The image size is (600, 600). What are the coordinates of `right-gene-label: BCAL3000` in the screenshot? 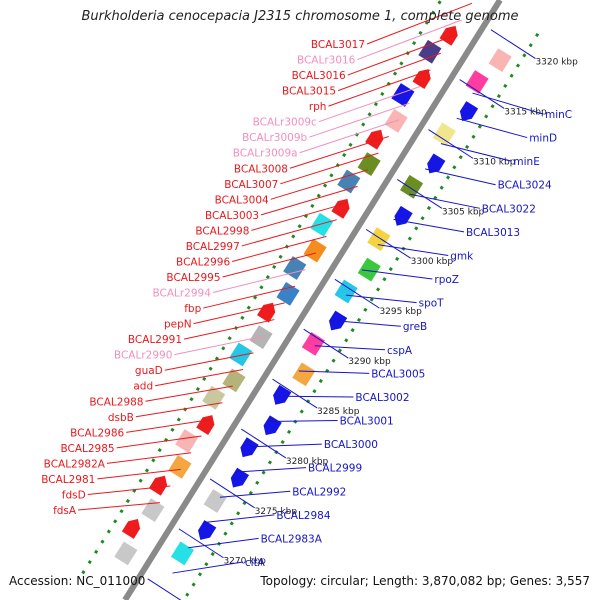 It's located at (351, 445).